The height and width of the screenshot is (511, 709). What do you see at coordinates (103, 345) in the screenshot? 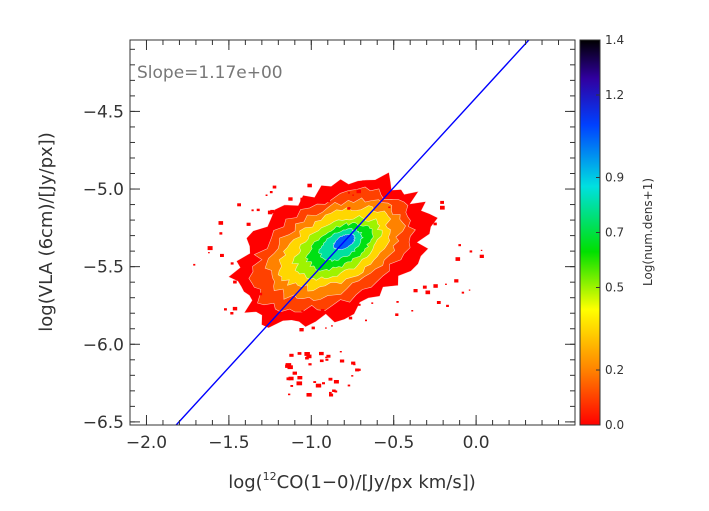
I see `y-tick-label: −6.0` at bounding box center [103, 345].